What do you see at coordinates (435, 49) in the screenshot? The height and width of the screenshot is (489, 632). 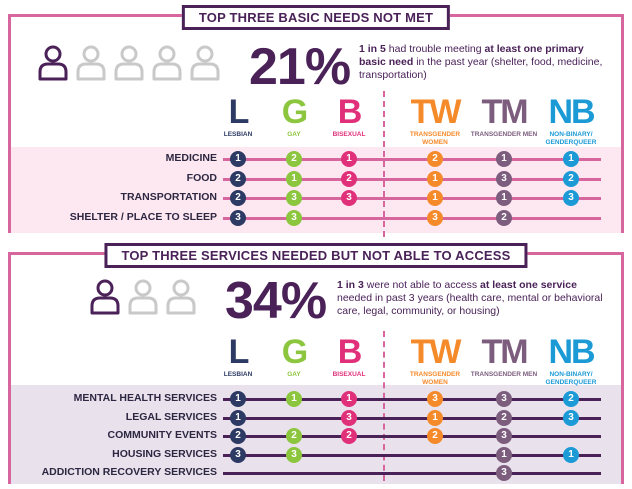 I see `desc-text-1: had trouble meeting` at bounding box center [435, 49].